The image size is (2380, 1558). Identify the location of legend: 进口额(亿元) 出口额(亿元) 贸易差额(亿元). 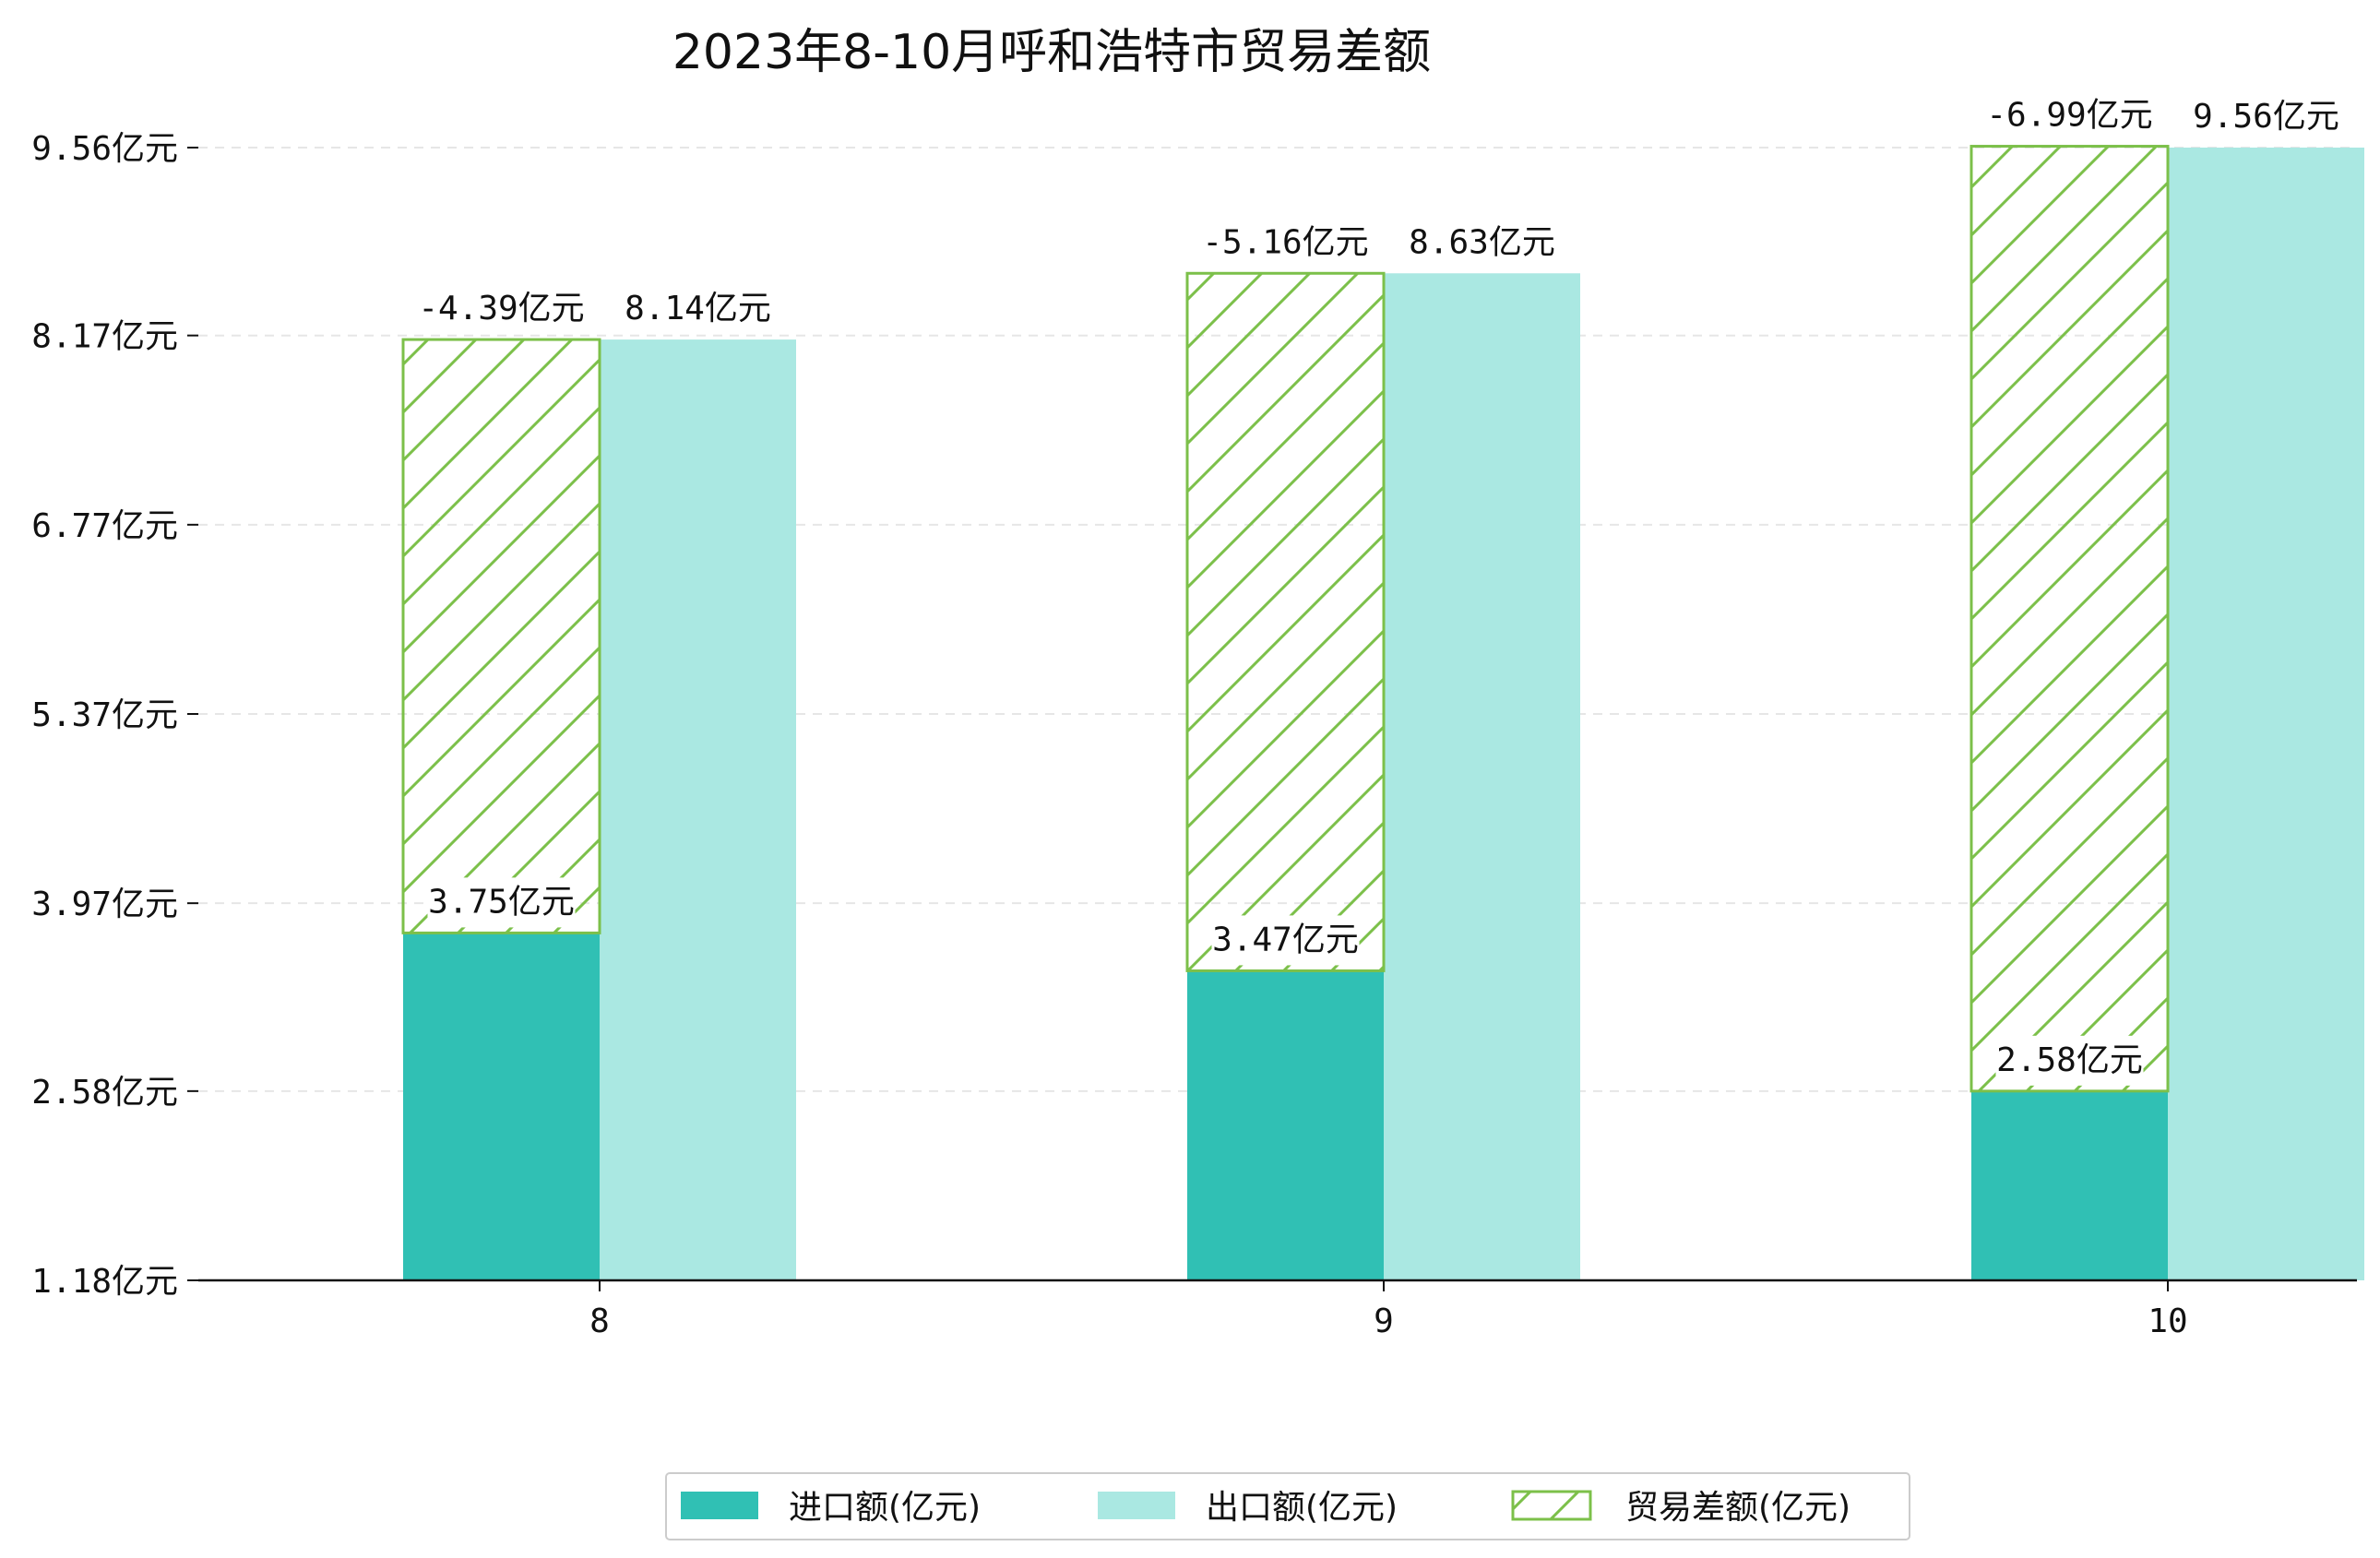
(1287, 1506).